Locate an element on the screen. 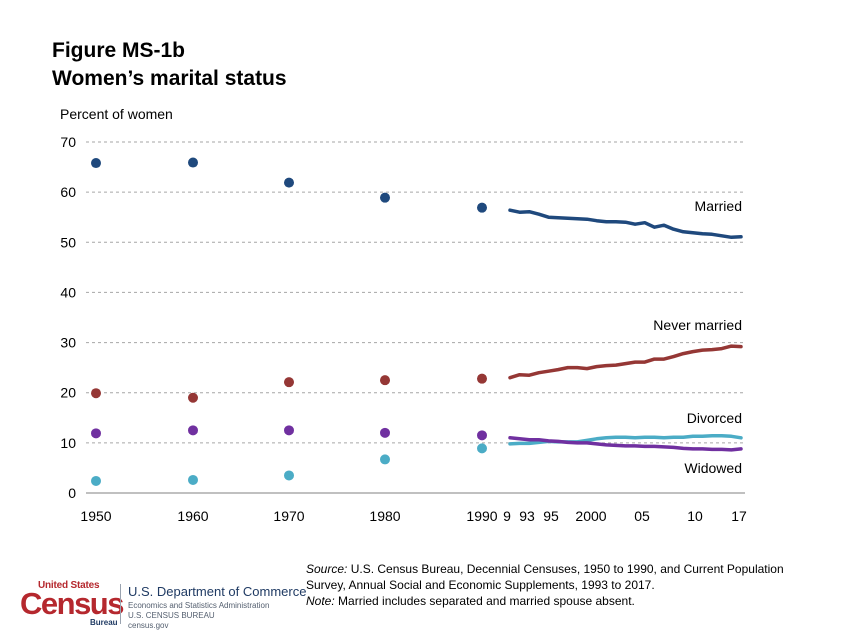 Image resolution: width=850 pixels, height=637 pixels. point-divorced-1960 is located at coordinates (193, 479).